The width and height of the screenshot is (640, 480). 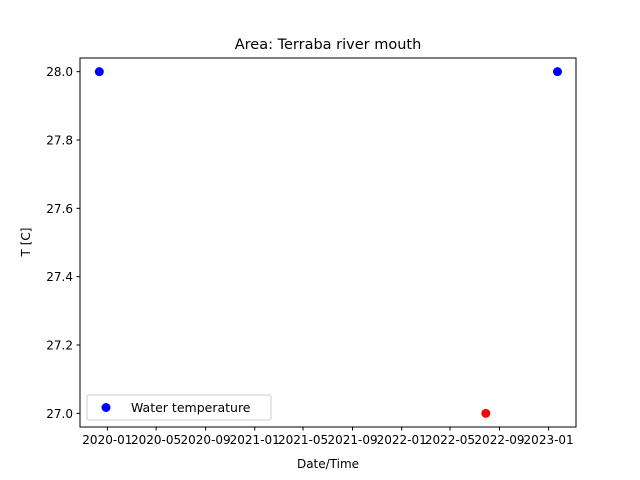 I want to click on x-tick-label: 2022-05, so click(x=450, y=440).